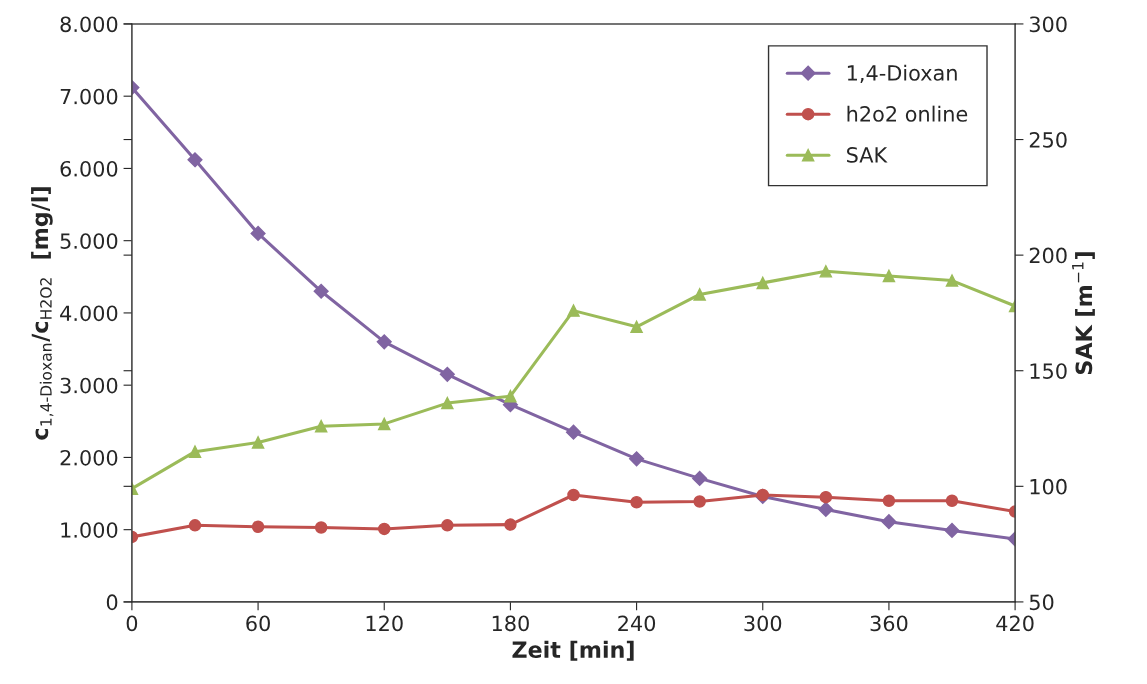 The width and height of the screenshot is (1147, 684). What do you see at coordinates (89, 24) in the screenshot?
I see `y-tick-label: 8.000` at bounding box center [89, 24].